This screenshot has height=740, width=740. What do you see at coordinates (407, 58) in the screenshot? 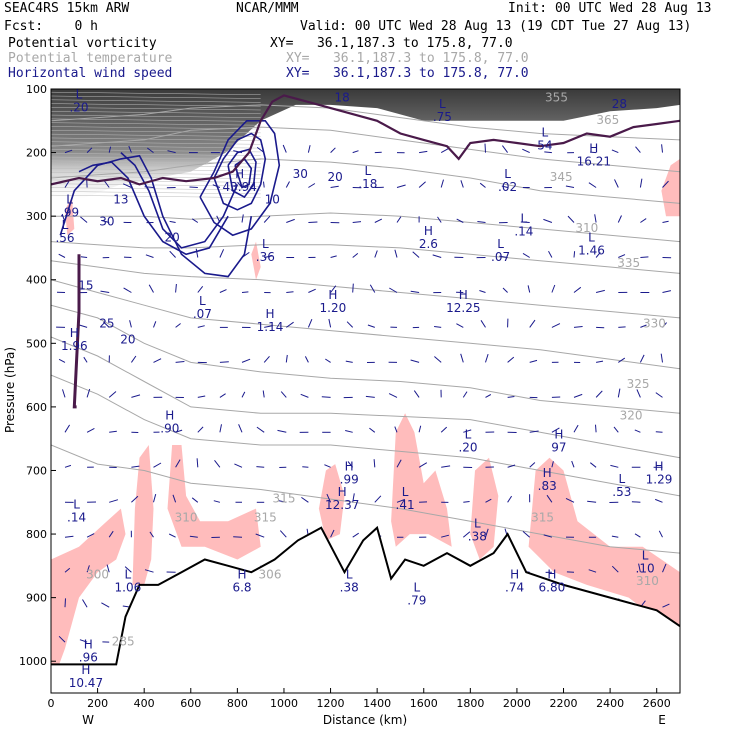
I see `field-theta-xy: XY= 36.1,187.3 to 175.8, 77.0` at bounding box center [407, 58].